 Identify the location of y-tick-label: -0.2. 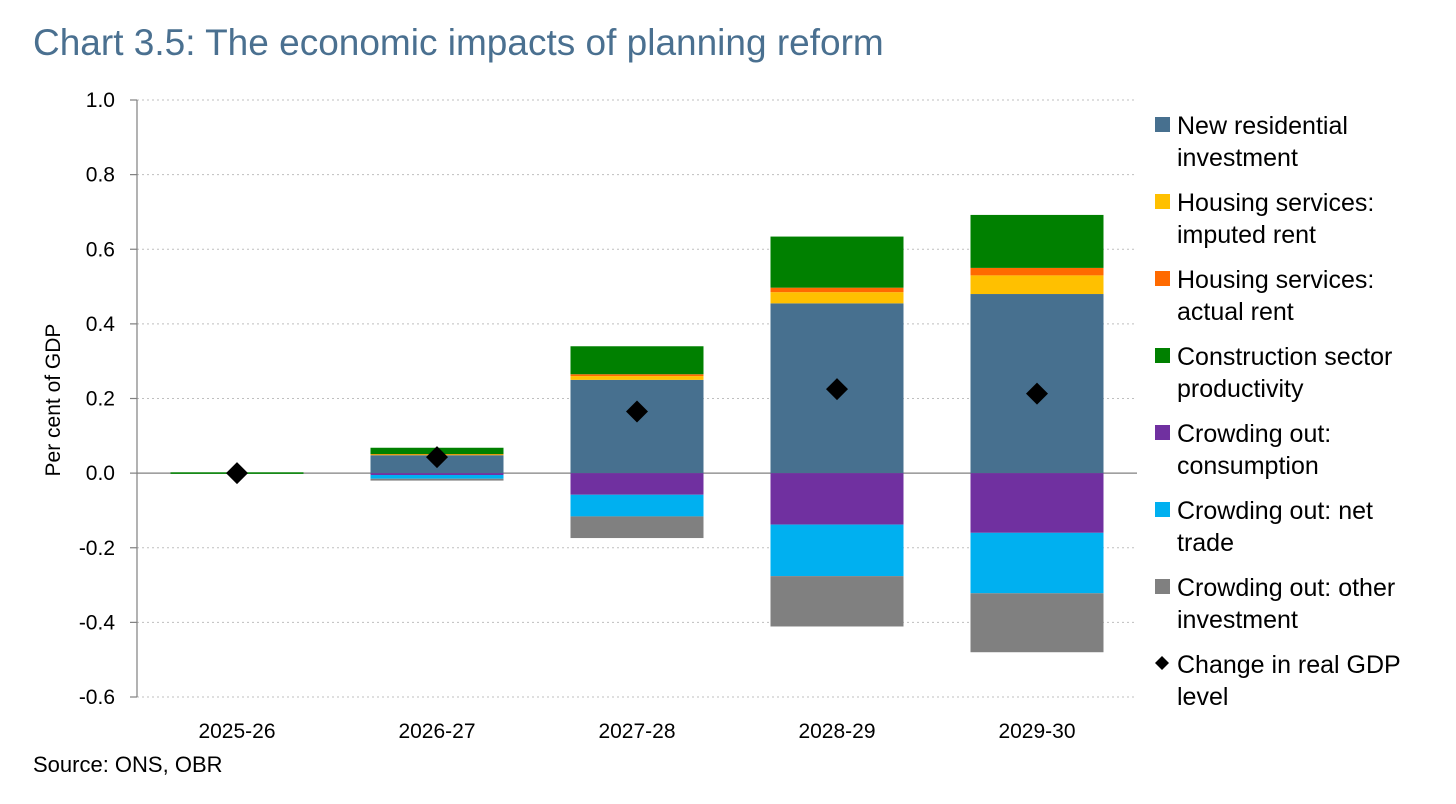
(97, 548).